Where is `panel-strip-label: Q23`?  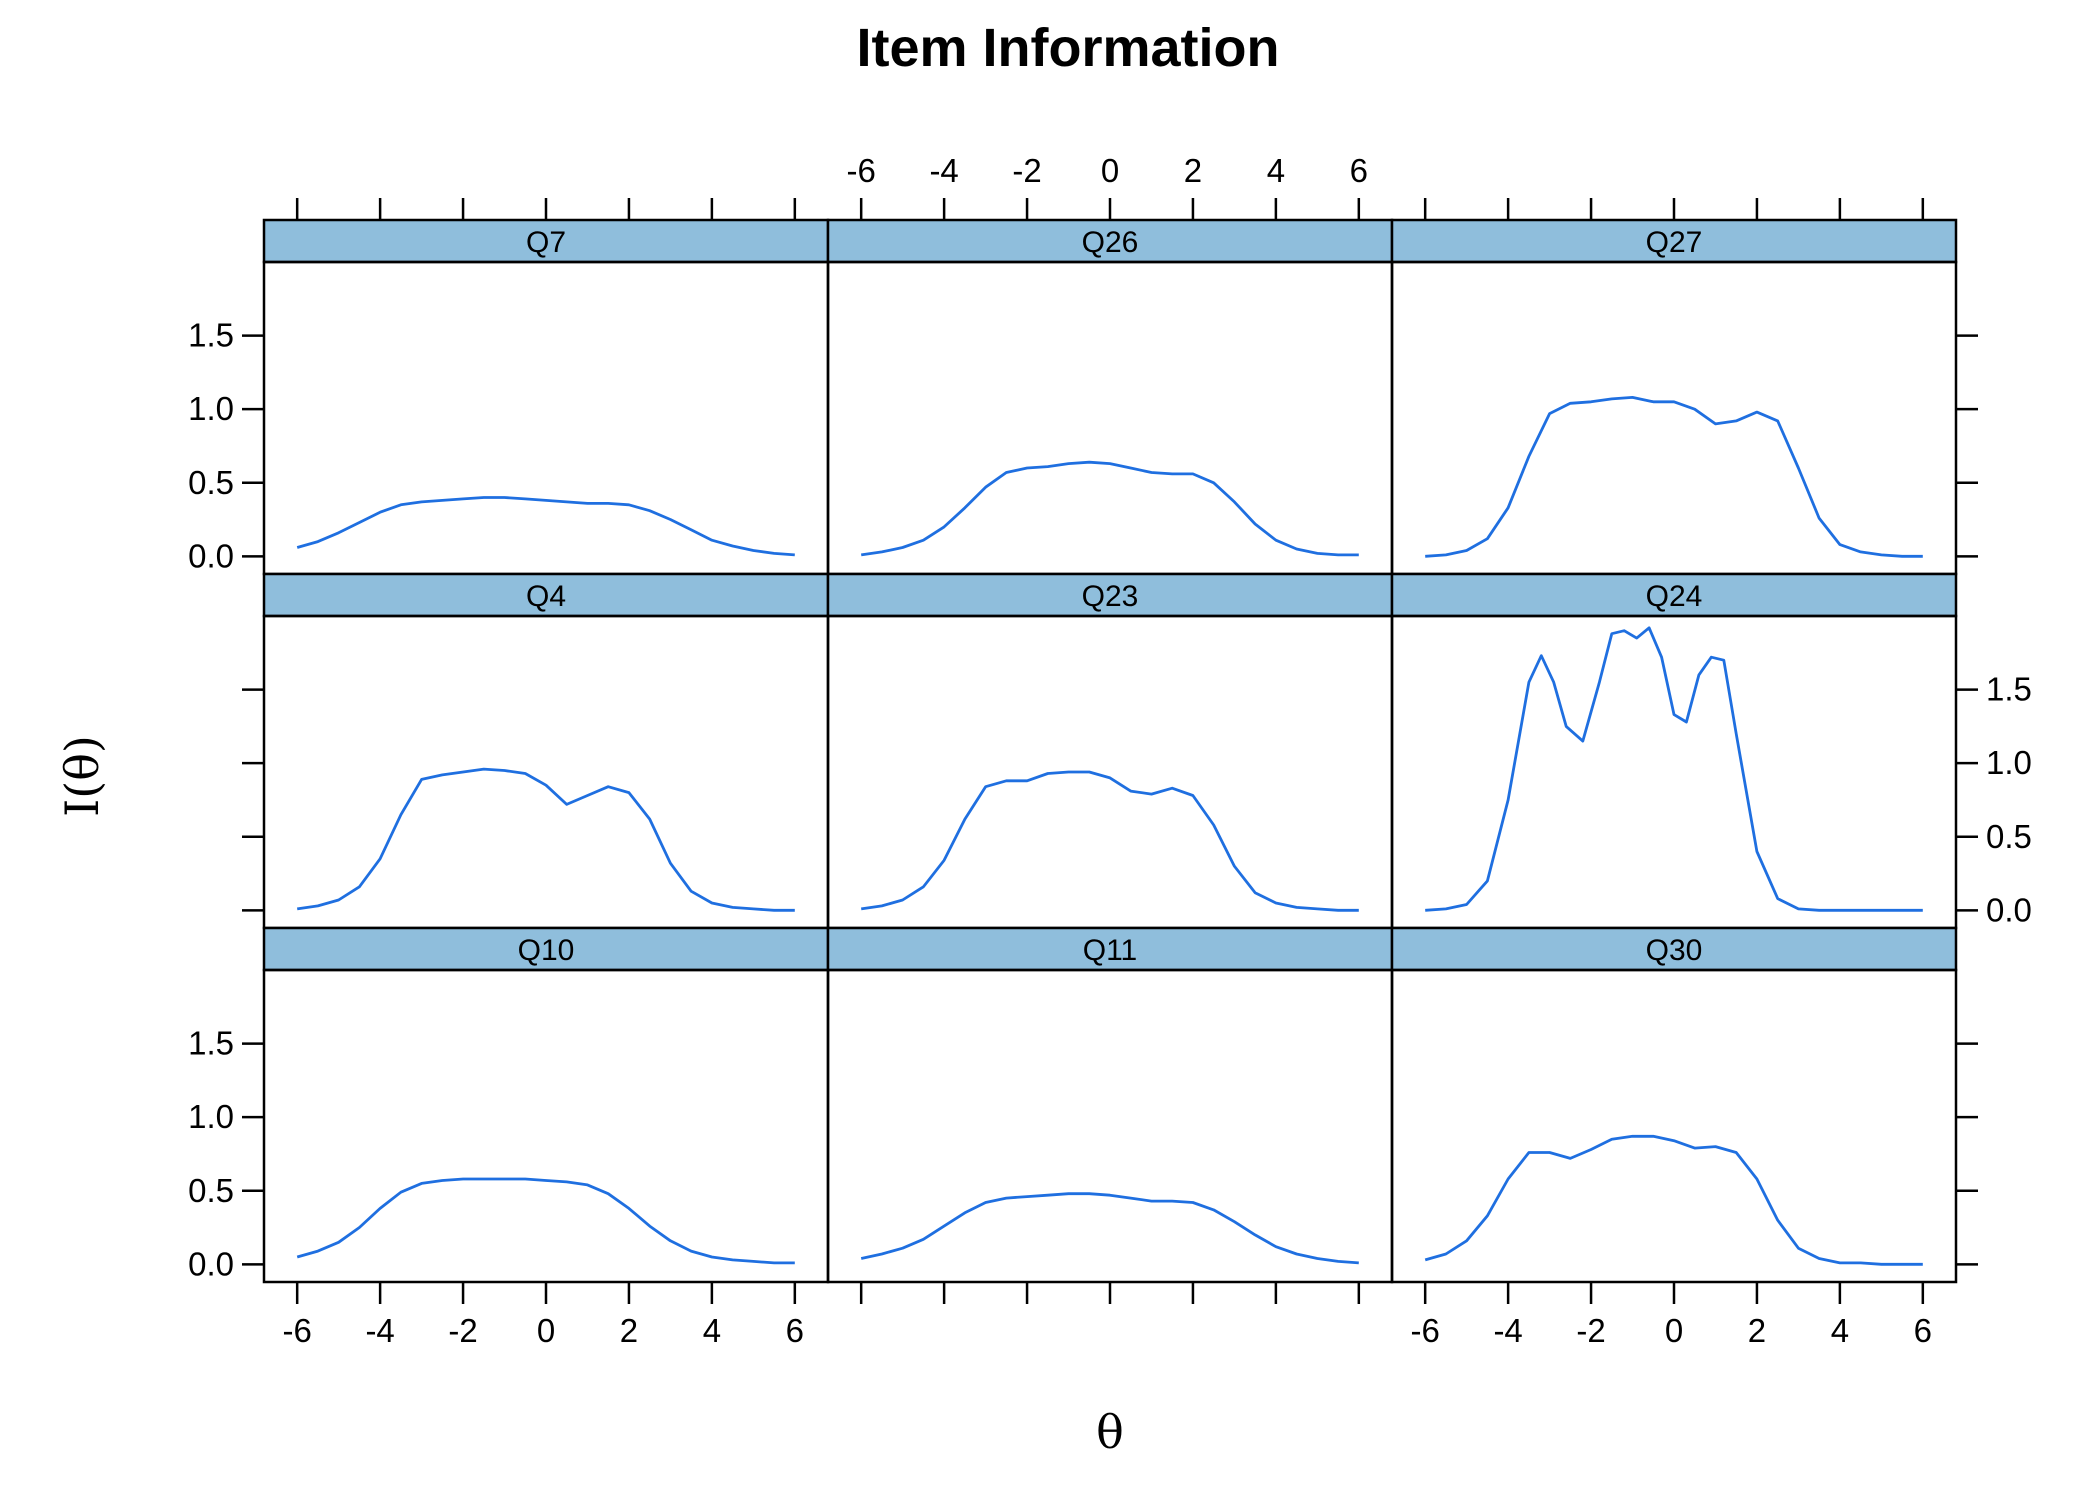
panel-strip-label: Q23 is located at coordinates (1110, 596).